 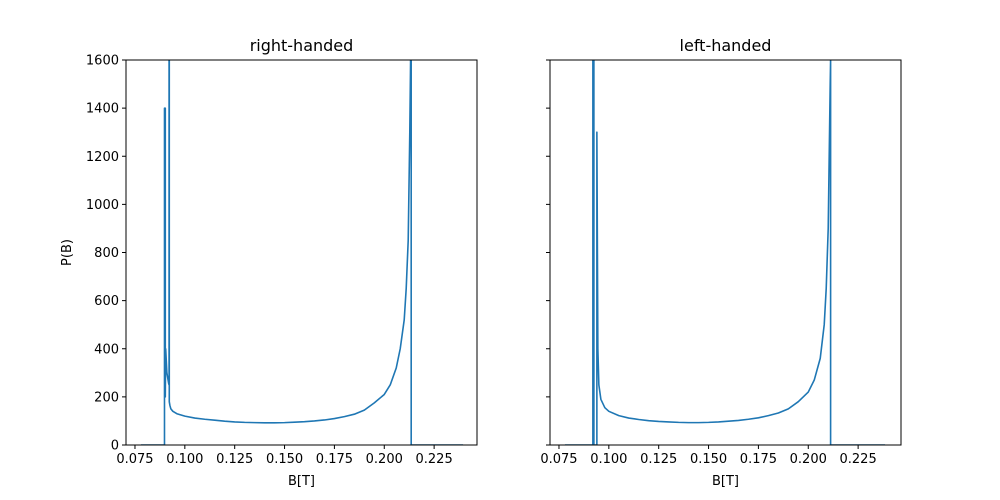 I want to click on y-tick-label: 1000, so click(x=102, y=205).